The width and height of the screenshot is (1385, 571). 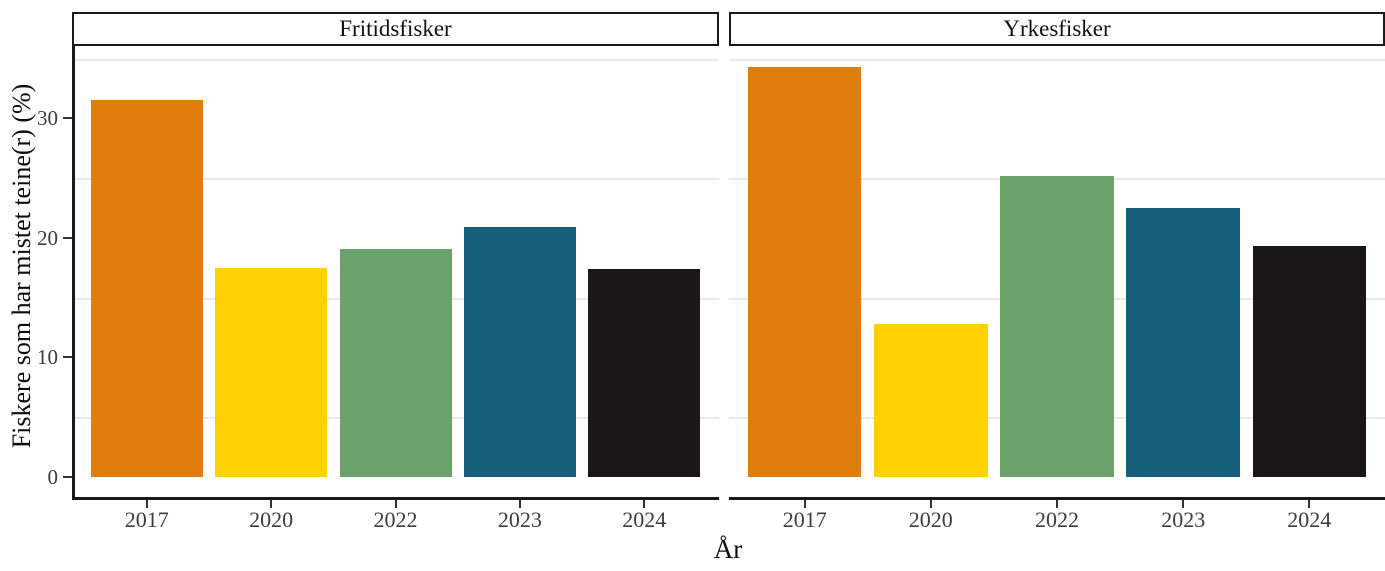 What do you see at coordinates (73, 273) in the screenshot?
I see `y-axis-line` at bounding box center [73, 273].